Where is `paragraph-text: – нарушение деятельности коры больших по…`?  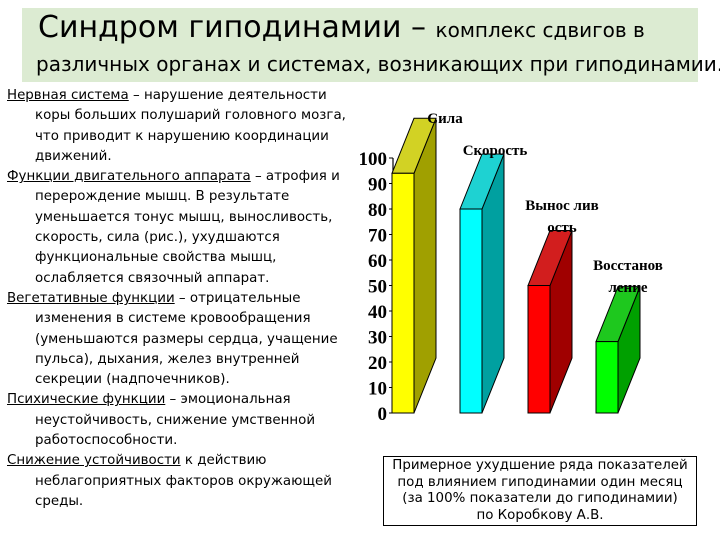
paragraph-text: – нарушение деятельности коры больших по… is located at coordinates (190, 126).